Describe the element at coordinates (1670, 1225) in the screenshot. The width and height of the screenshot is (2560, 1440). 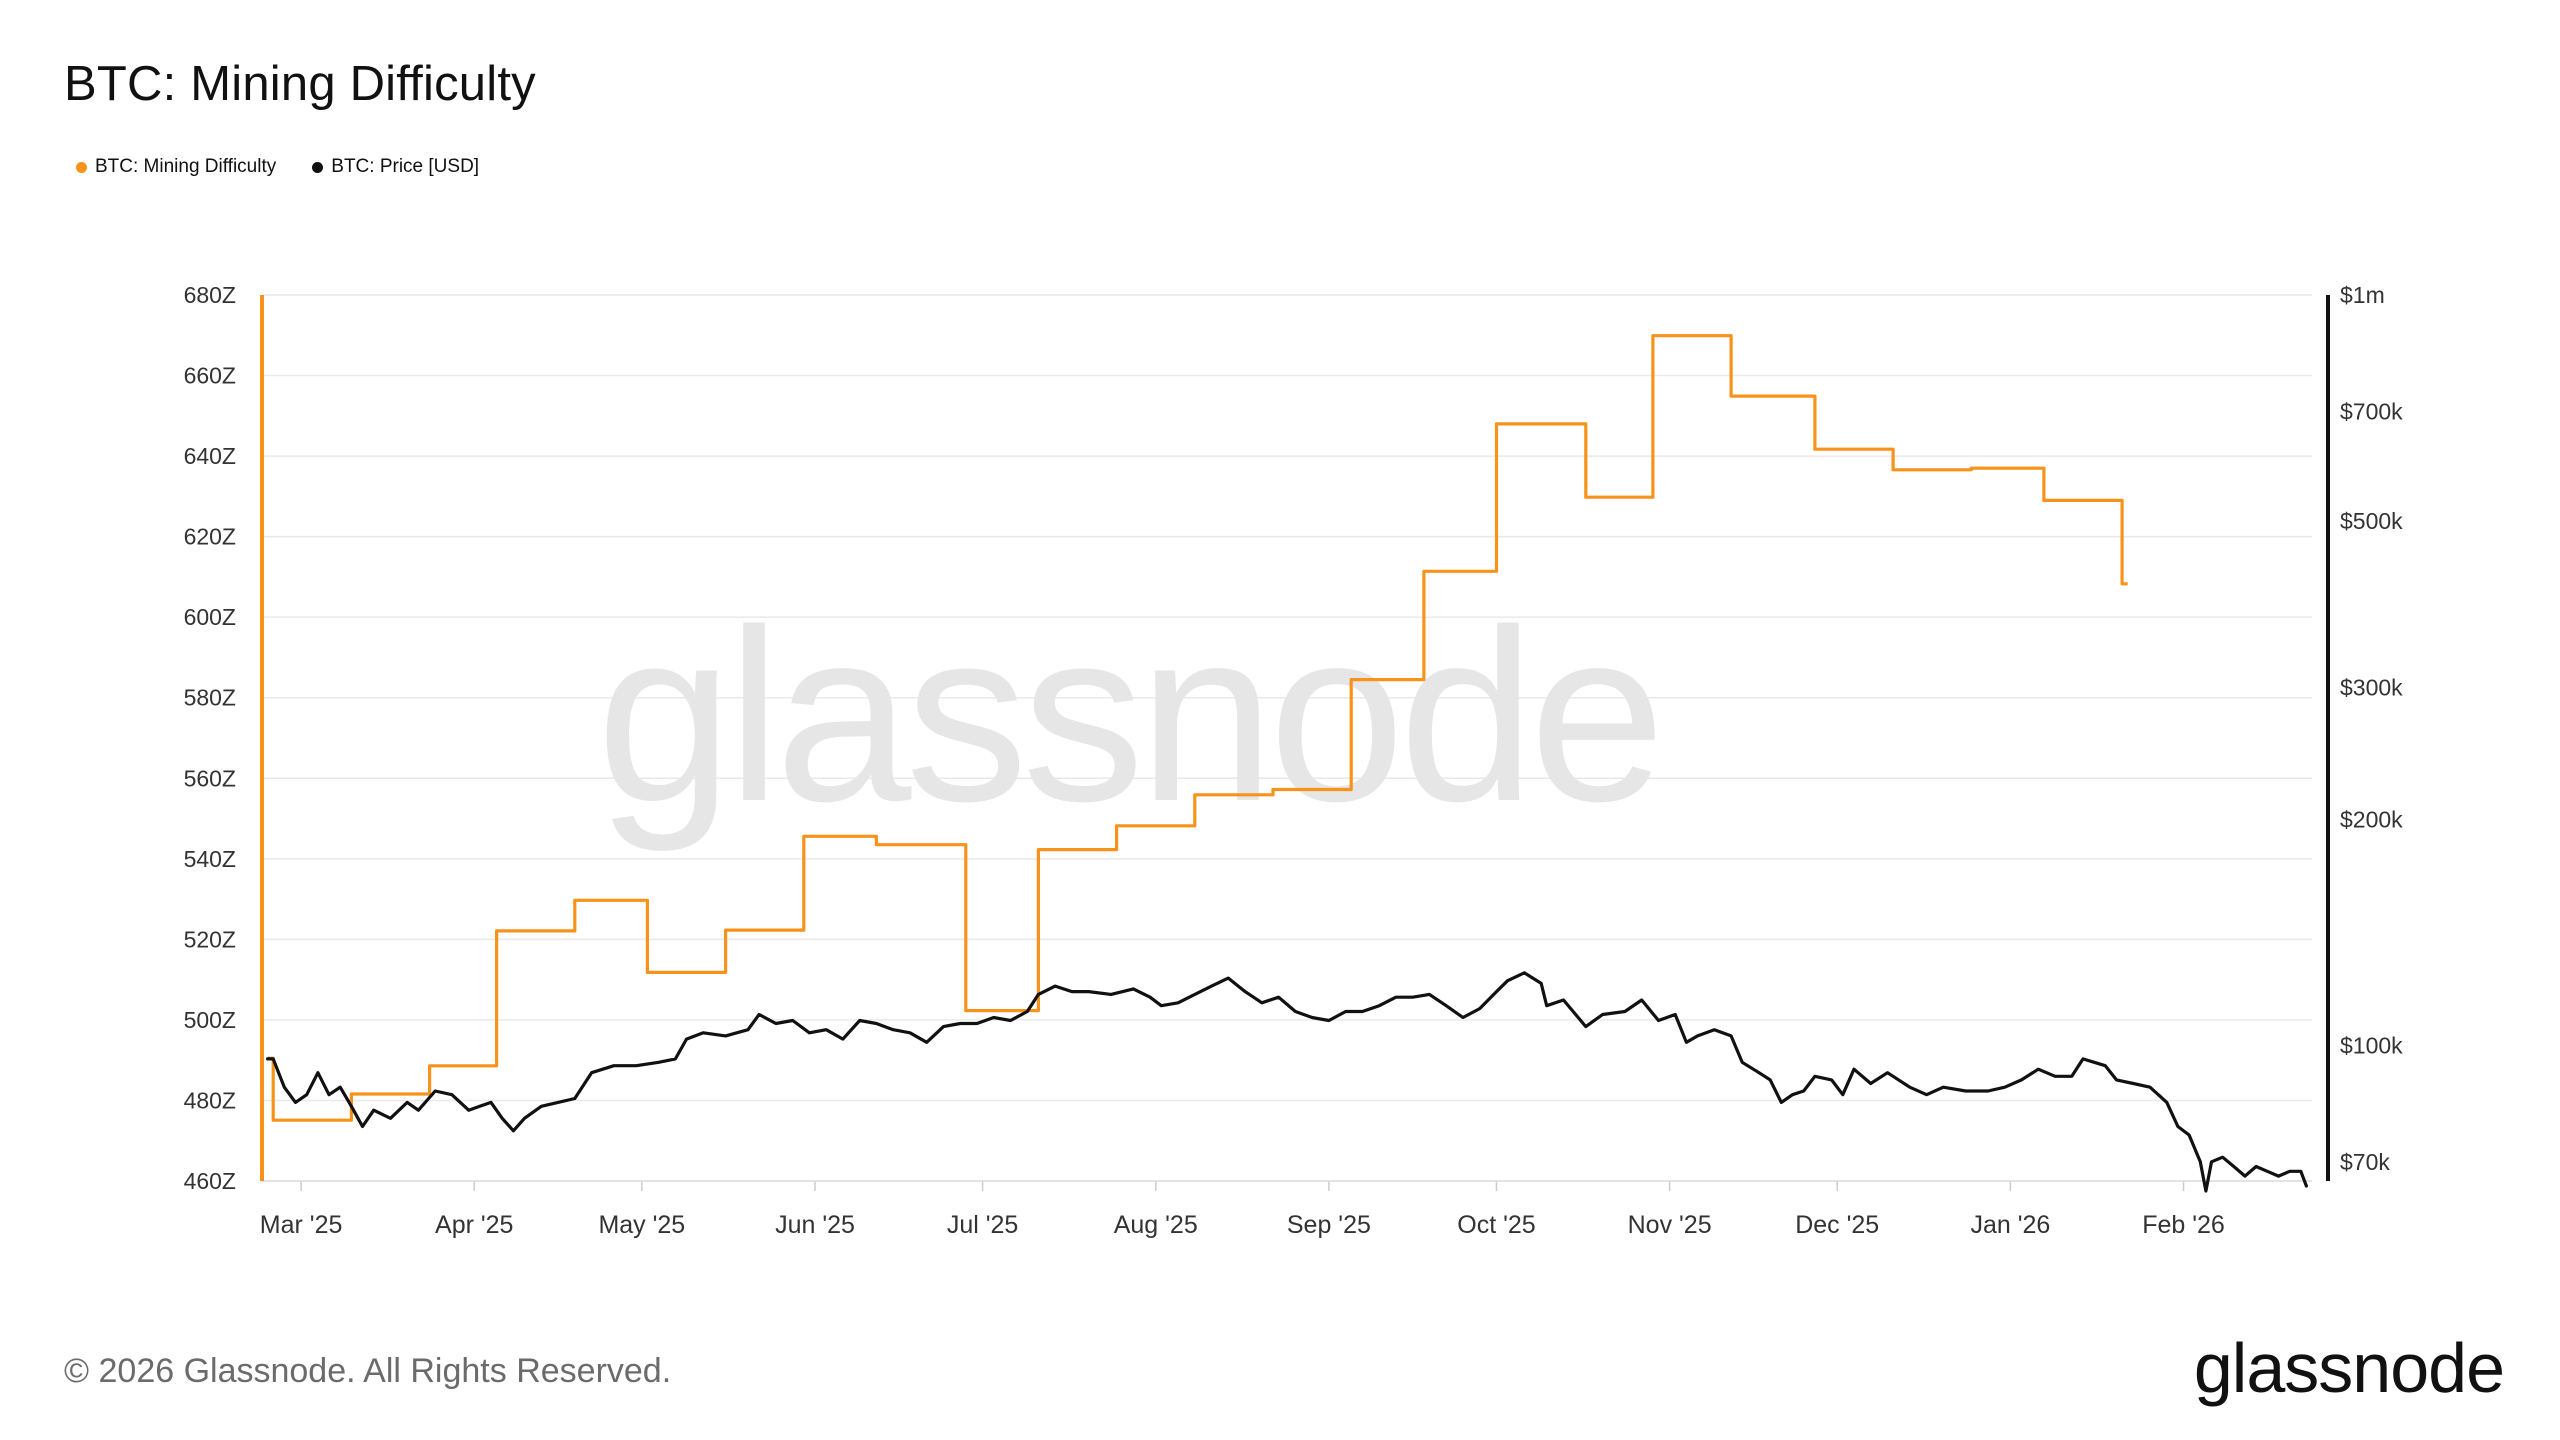
I see `x-tick-label: Nov '25` at that location.